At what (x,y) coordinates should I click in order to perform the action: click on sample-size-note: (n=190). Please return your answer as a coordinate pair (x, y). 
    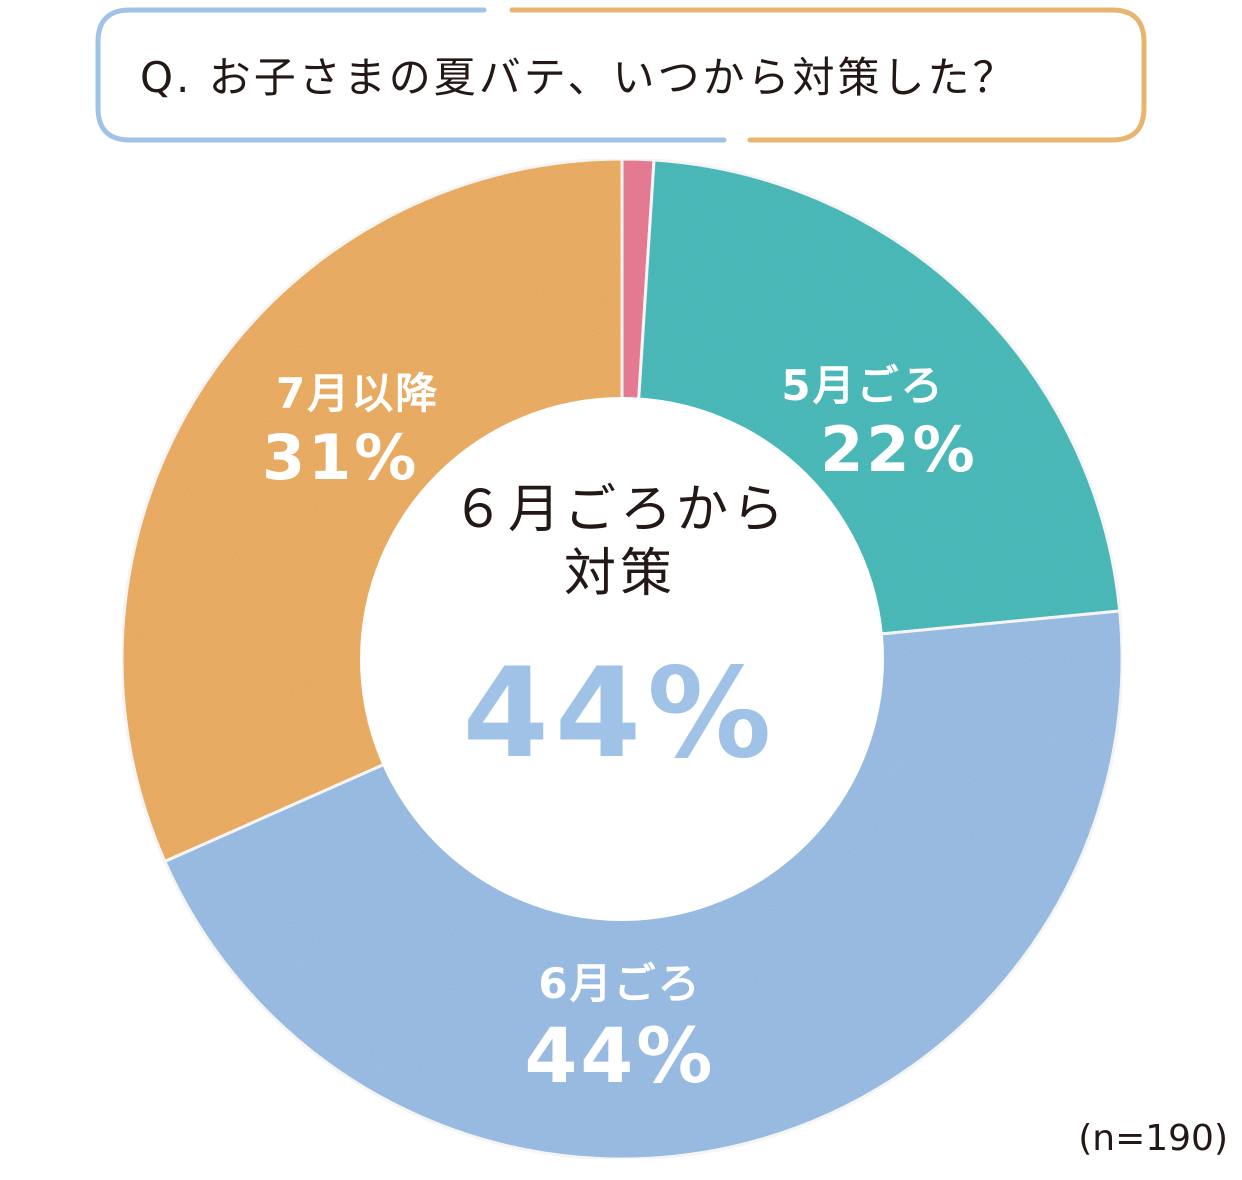
    Looking at the image, I should click on (1153, 1138).